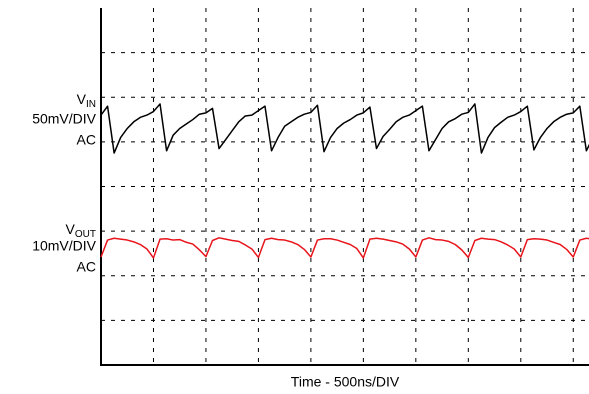 The image size is (589, 394). I want to click on channel-name: VIN, so click(86, 100).